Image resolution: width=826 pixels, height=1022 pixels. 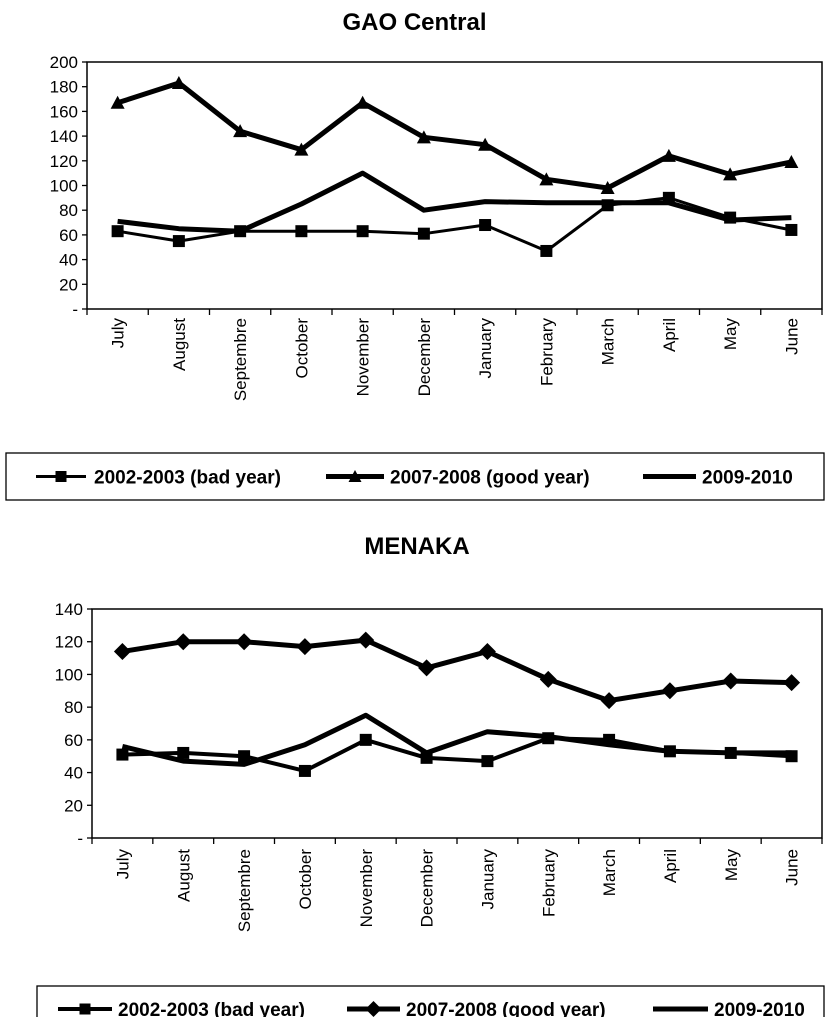 What do you see at coordinates (69, 674) in the screenshot?
I see `y-tick-label: 100` at bounding box center [69, 674].